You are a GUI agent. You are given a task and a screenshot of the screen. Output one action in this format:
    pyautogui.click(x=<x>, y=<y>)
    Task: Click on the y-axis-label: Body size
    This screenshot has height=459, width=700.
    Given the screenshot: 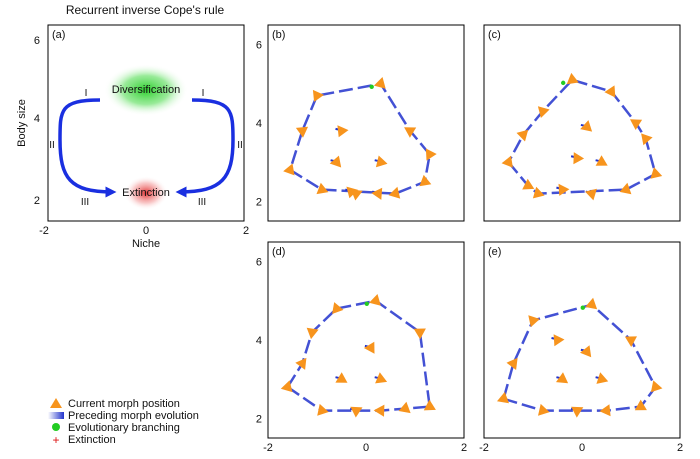 What is the action you would take?
    pyautogui.click(x=22, y=123)
    